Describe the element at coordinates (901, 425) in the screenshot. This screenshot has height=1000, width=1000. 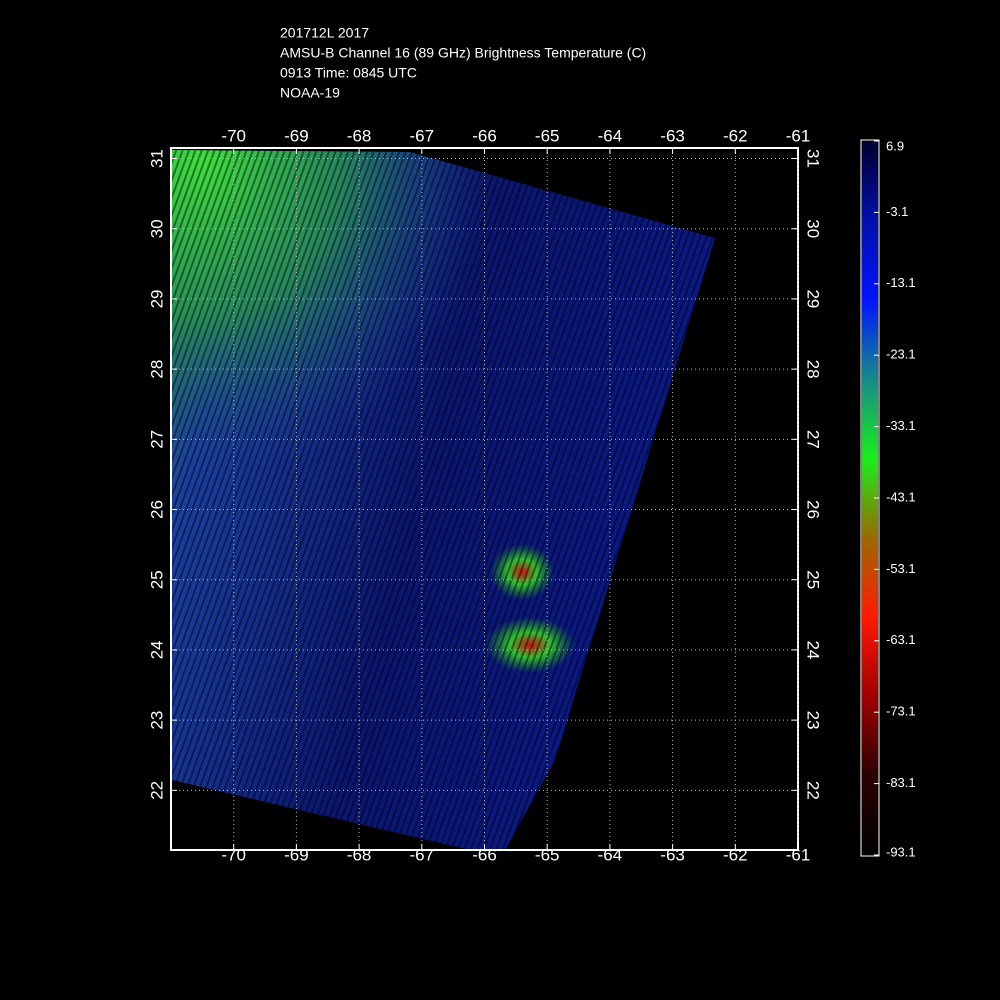
I see `colorbar-tick-label: -33.1` at that location.